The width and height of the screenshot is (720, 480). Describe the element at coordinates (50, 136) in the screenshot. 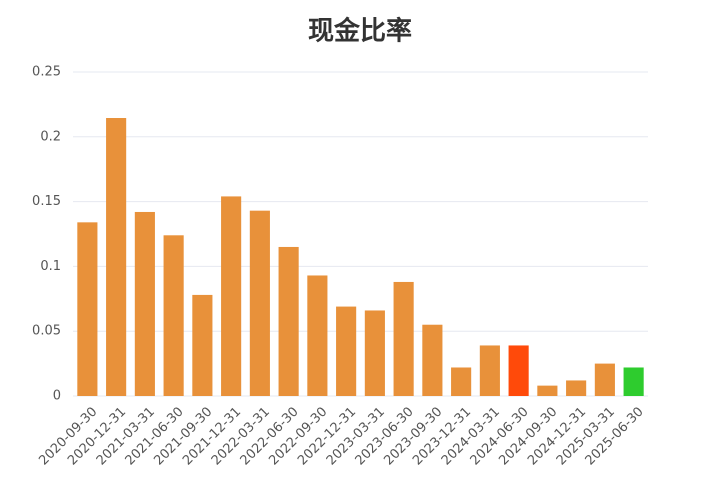

I see `y-tick-label: 0.2` at that location.